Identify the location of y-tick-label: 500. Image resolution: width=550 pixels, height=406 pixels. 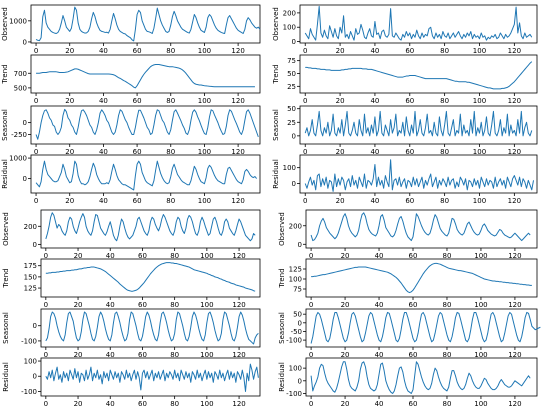
(20, 88).